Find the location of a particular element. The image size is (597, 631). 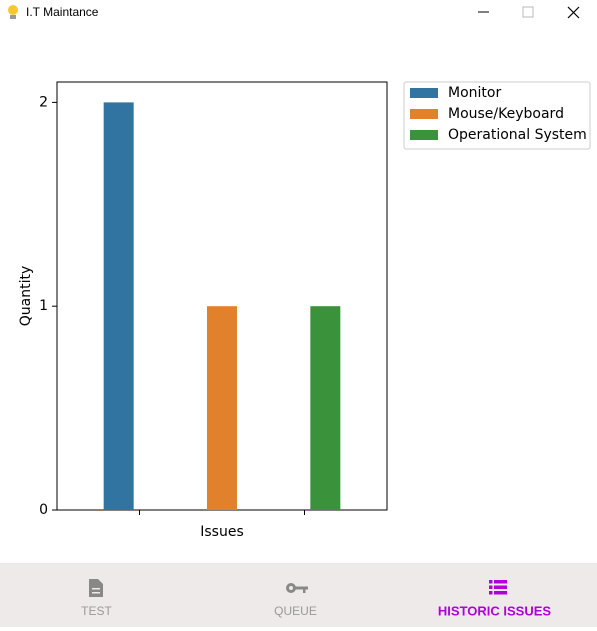

close-button is located at coordinates (573, 12).